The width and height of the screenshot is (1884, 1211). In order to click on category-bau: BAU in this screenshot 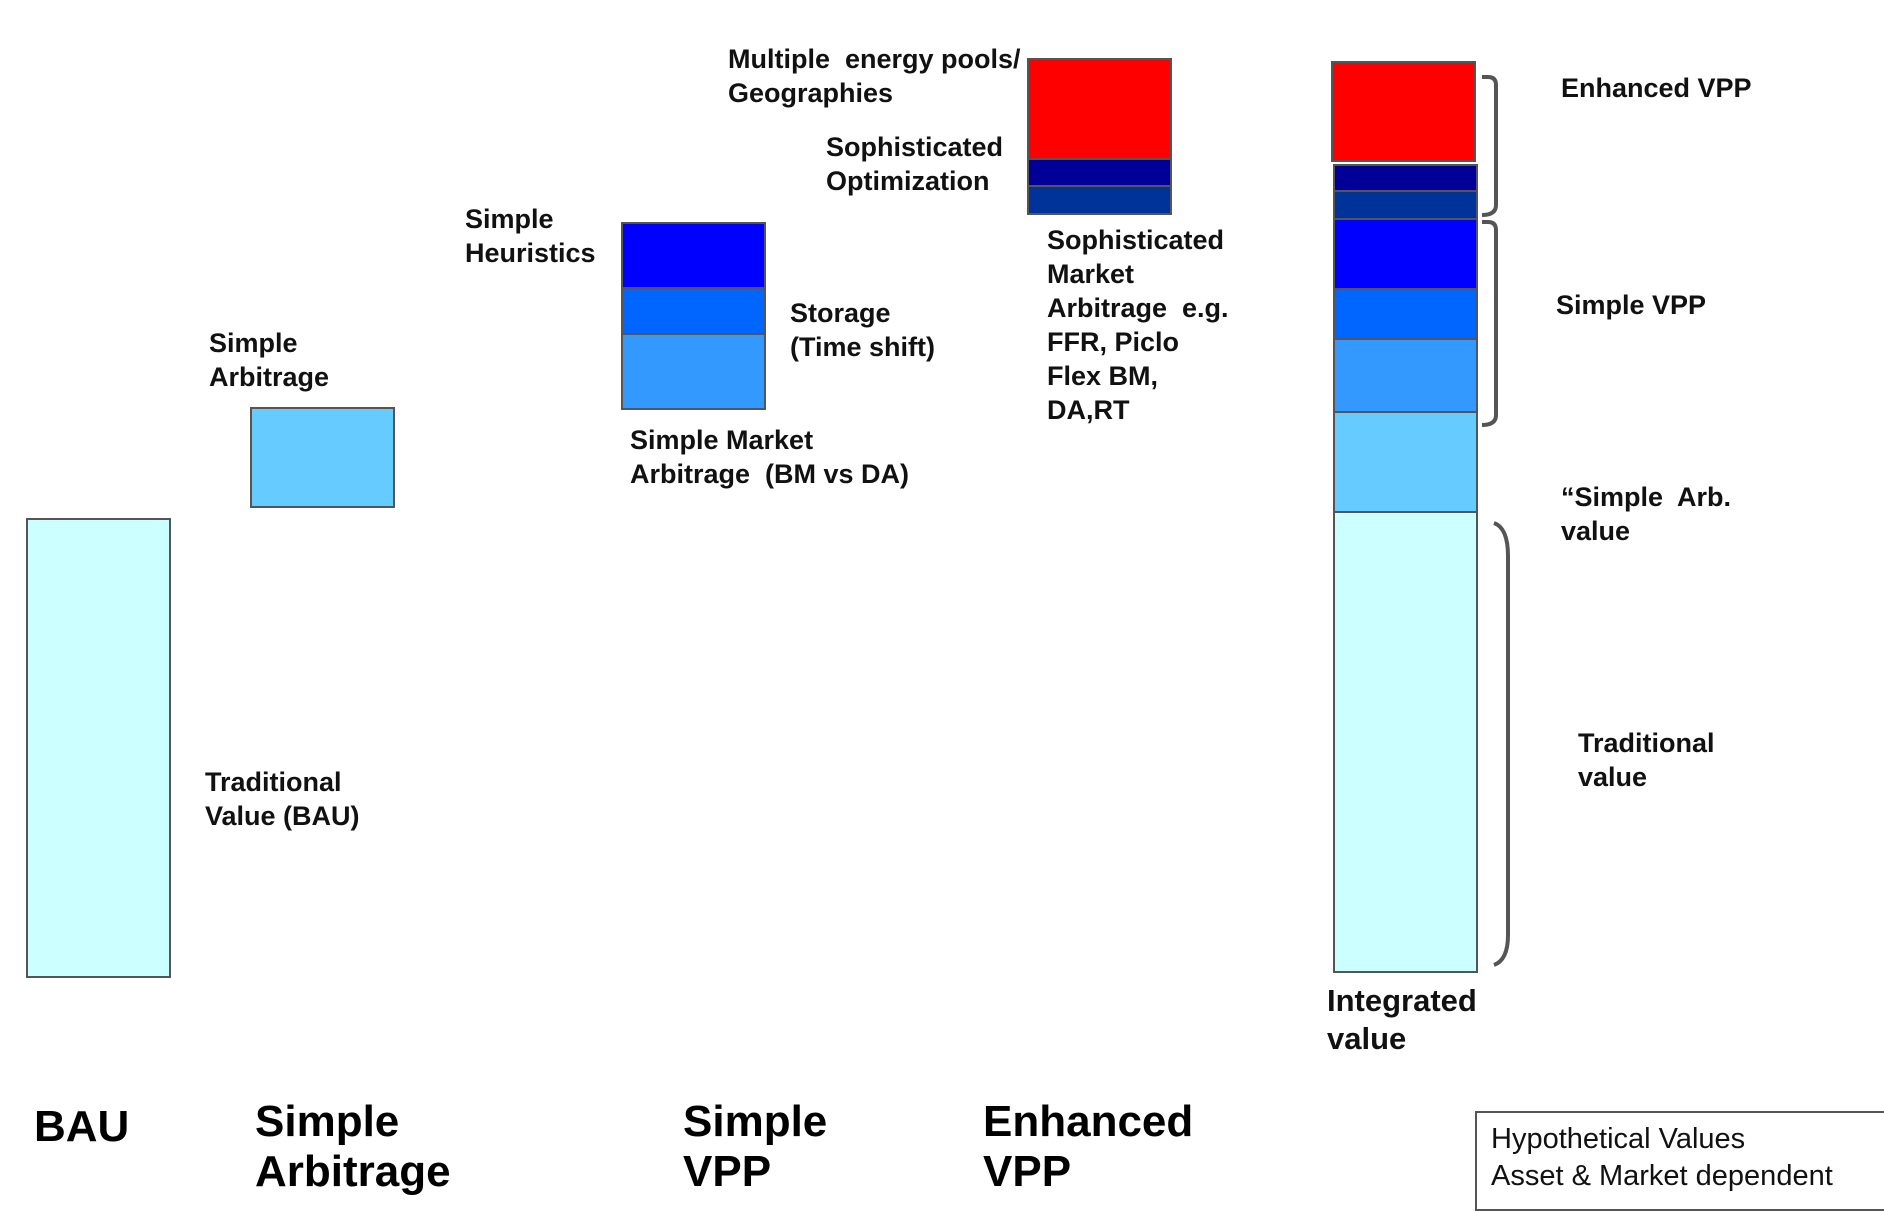, I will do `click(82, 1126)`.